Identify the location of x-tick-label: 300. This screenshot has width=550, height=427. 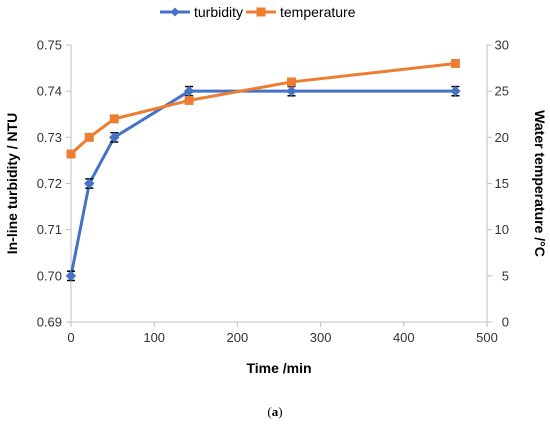
(321, 337).